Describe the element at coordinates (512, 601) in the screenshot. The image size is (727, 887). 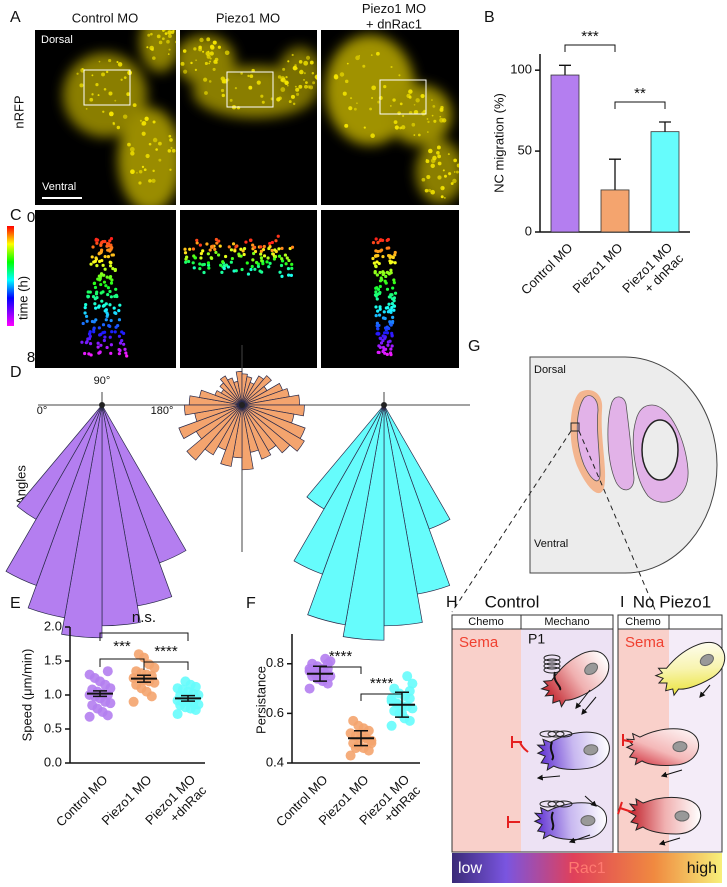
I see `panel-title: Control` at that location.